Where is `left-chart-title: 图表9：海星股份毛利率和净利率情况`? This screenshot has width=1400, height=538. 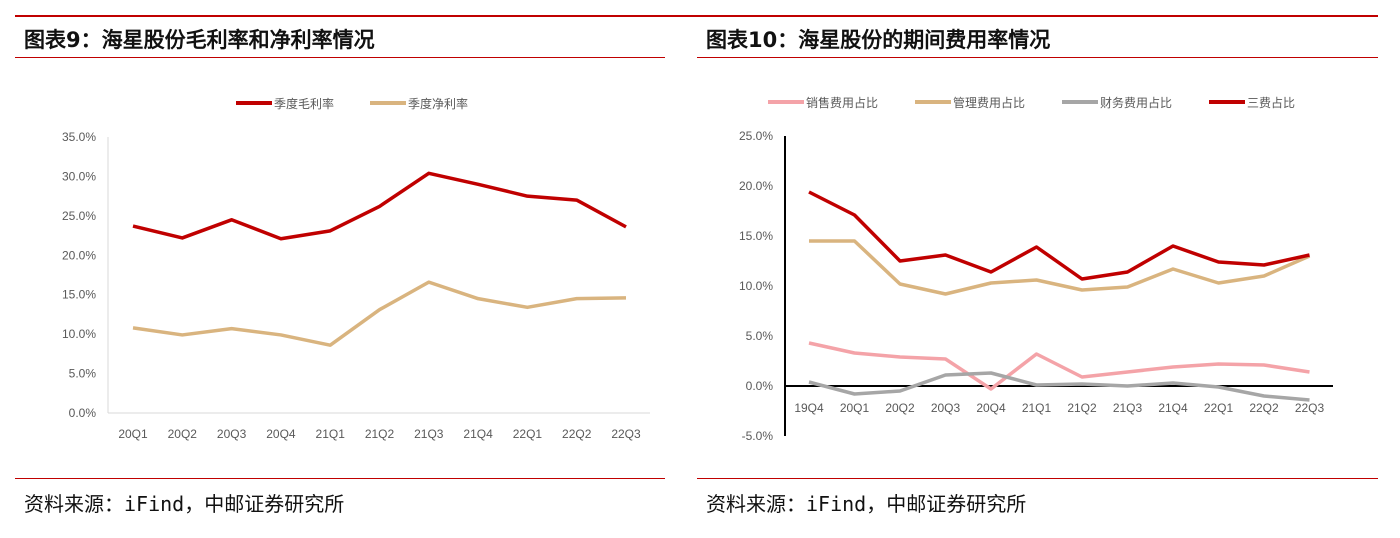 left-chart-title: 图表9：海星股份毛利率和净利率情况 is located at coordinates (199, 40).